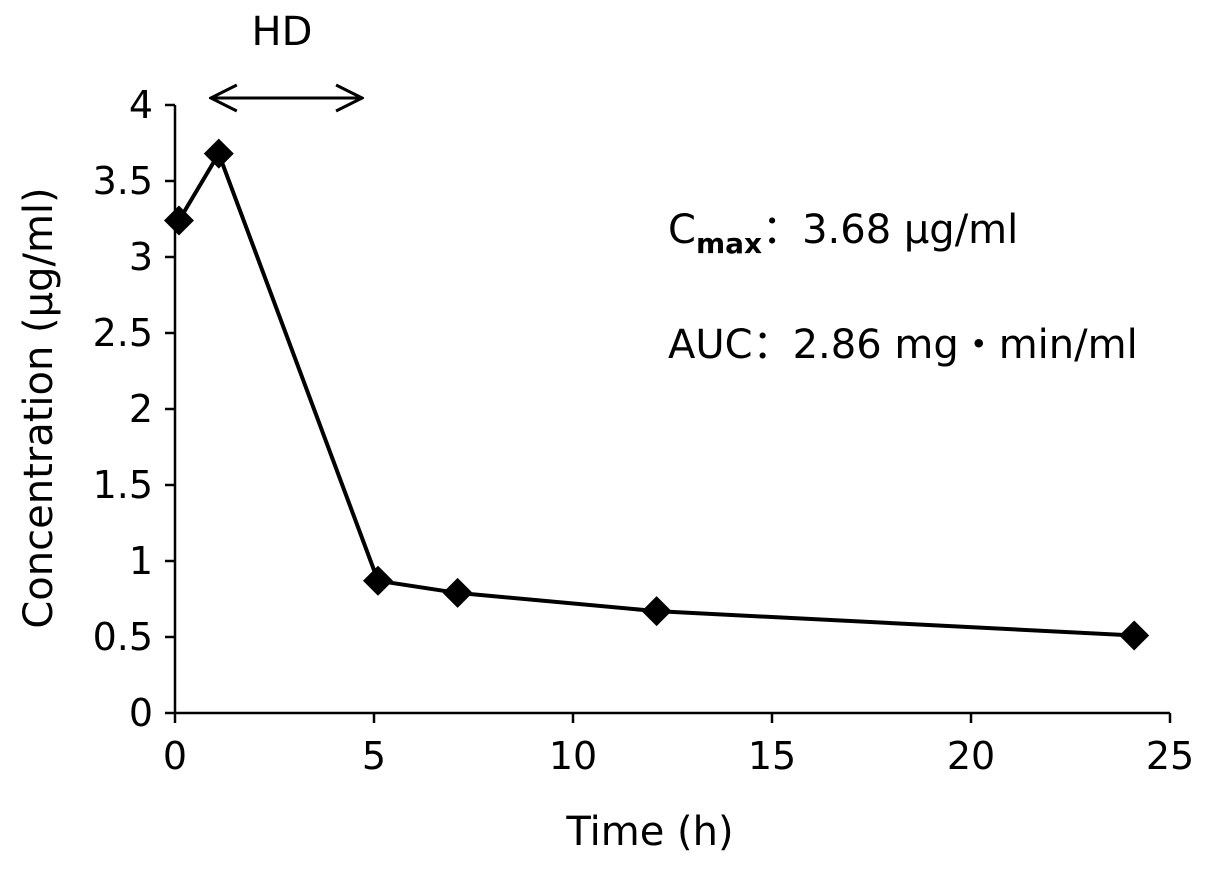 The height and width of the screenshot is (872, 1205). What do you see at coordinates (374, 756) in the screenshot?
I see `x-tick-label: 5` at bounding box center [374, 756].